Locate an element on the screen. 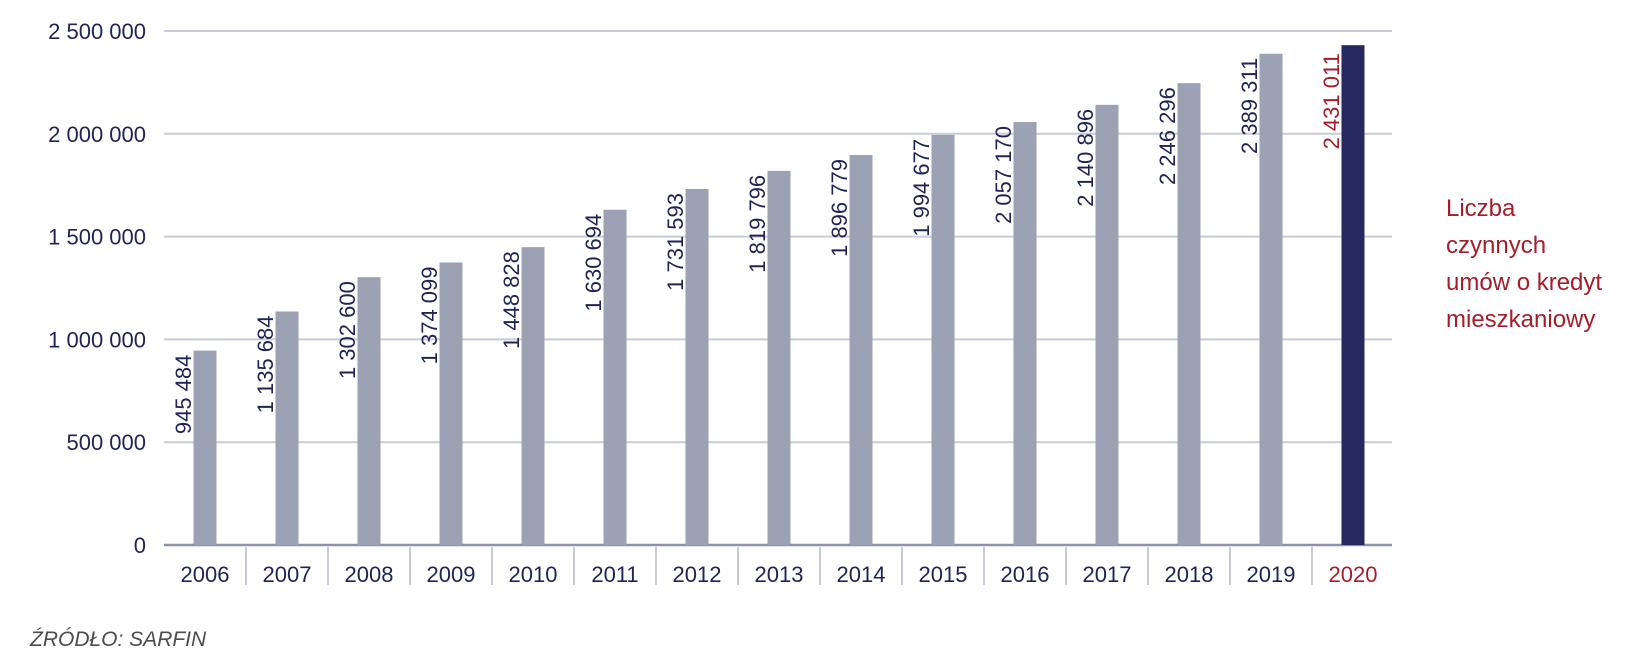 The height and width of the screenshot is (657, 1628). bar-2007 is located at coordinates (287, 428).